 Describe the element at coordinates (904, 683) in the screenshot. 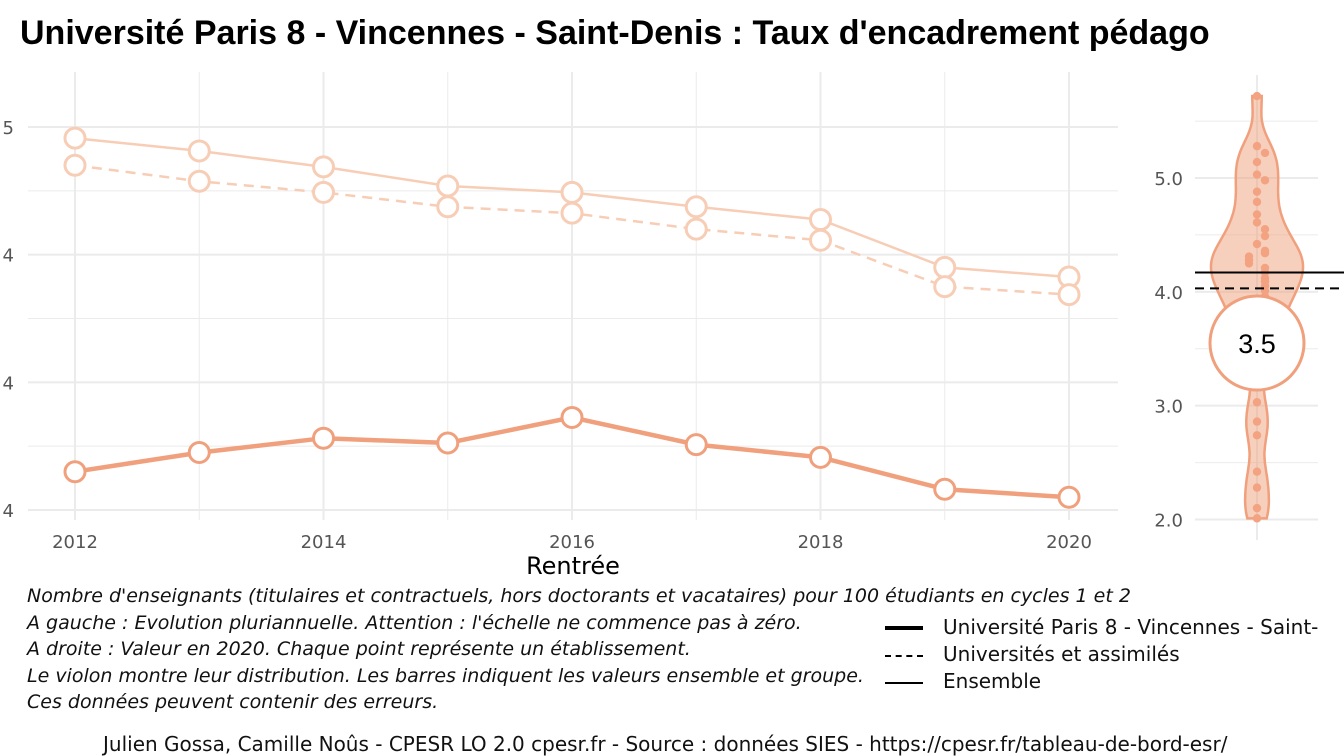

I see `legend-key-solid` at that location.